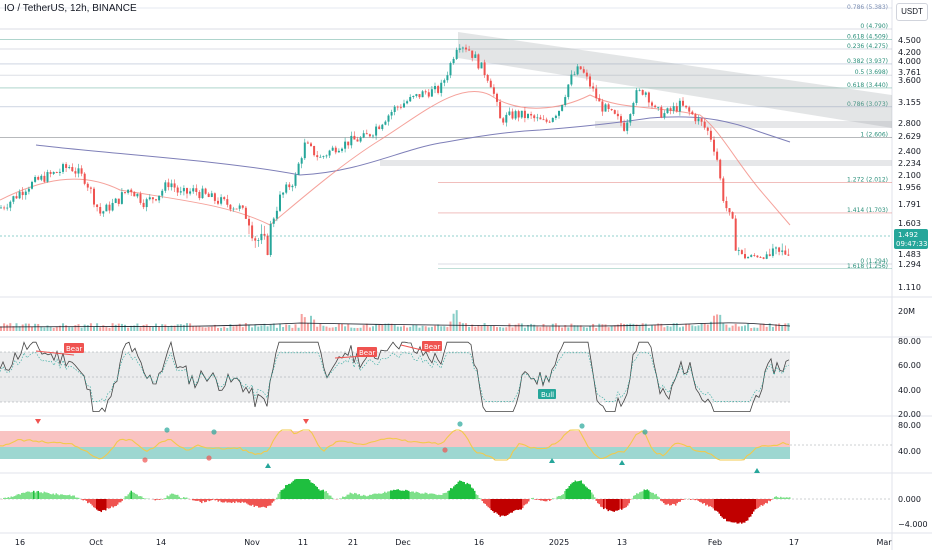 This screenshot has height=550, width=932. I want to click on currency-unit-button: USDT, so click(912, 12).